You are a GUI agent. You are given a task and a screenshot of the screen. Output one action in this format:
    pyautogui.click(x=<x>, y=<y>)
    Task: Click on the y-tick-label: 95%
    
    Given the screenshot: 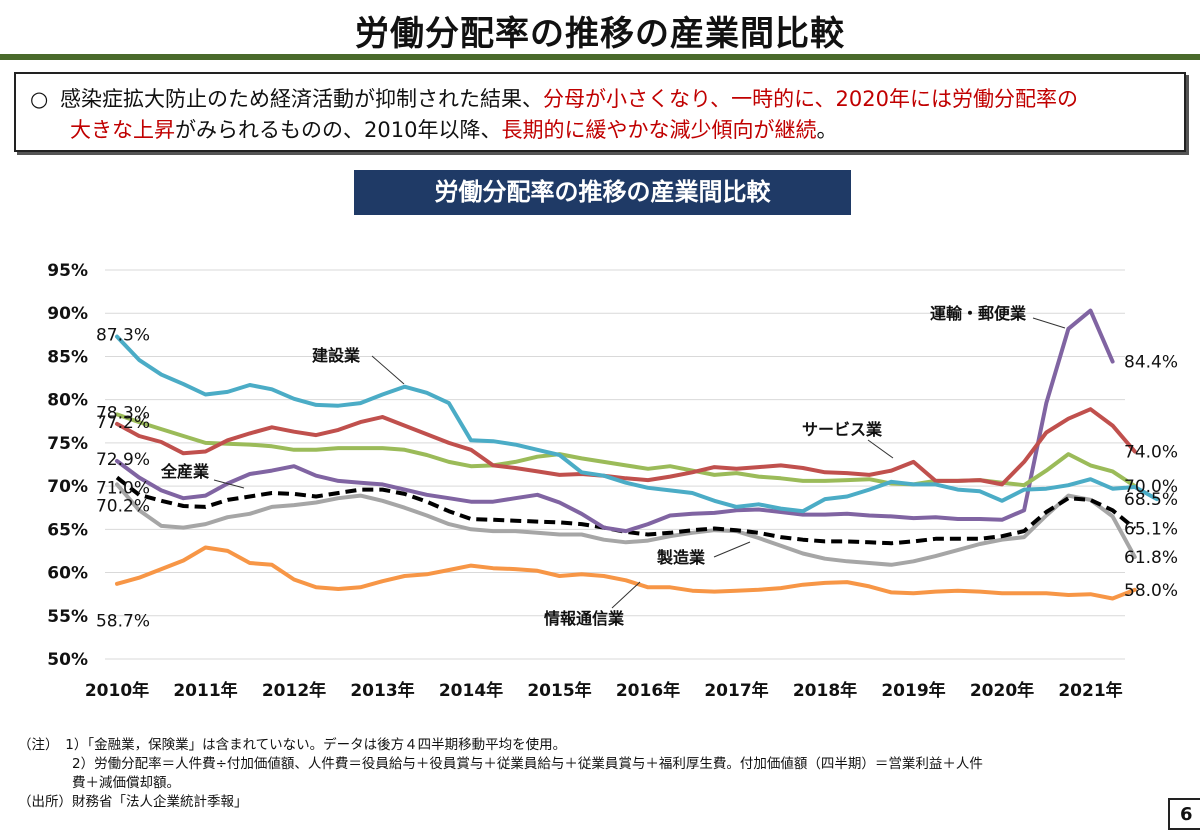 What is the action you would take?
    pyautogui.click(x=67, y=271)
    